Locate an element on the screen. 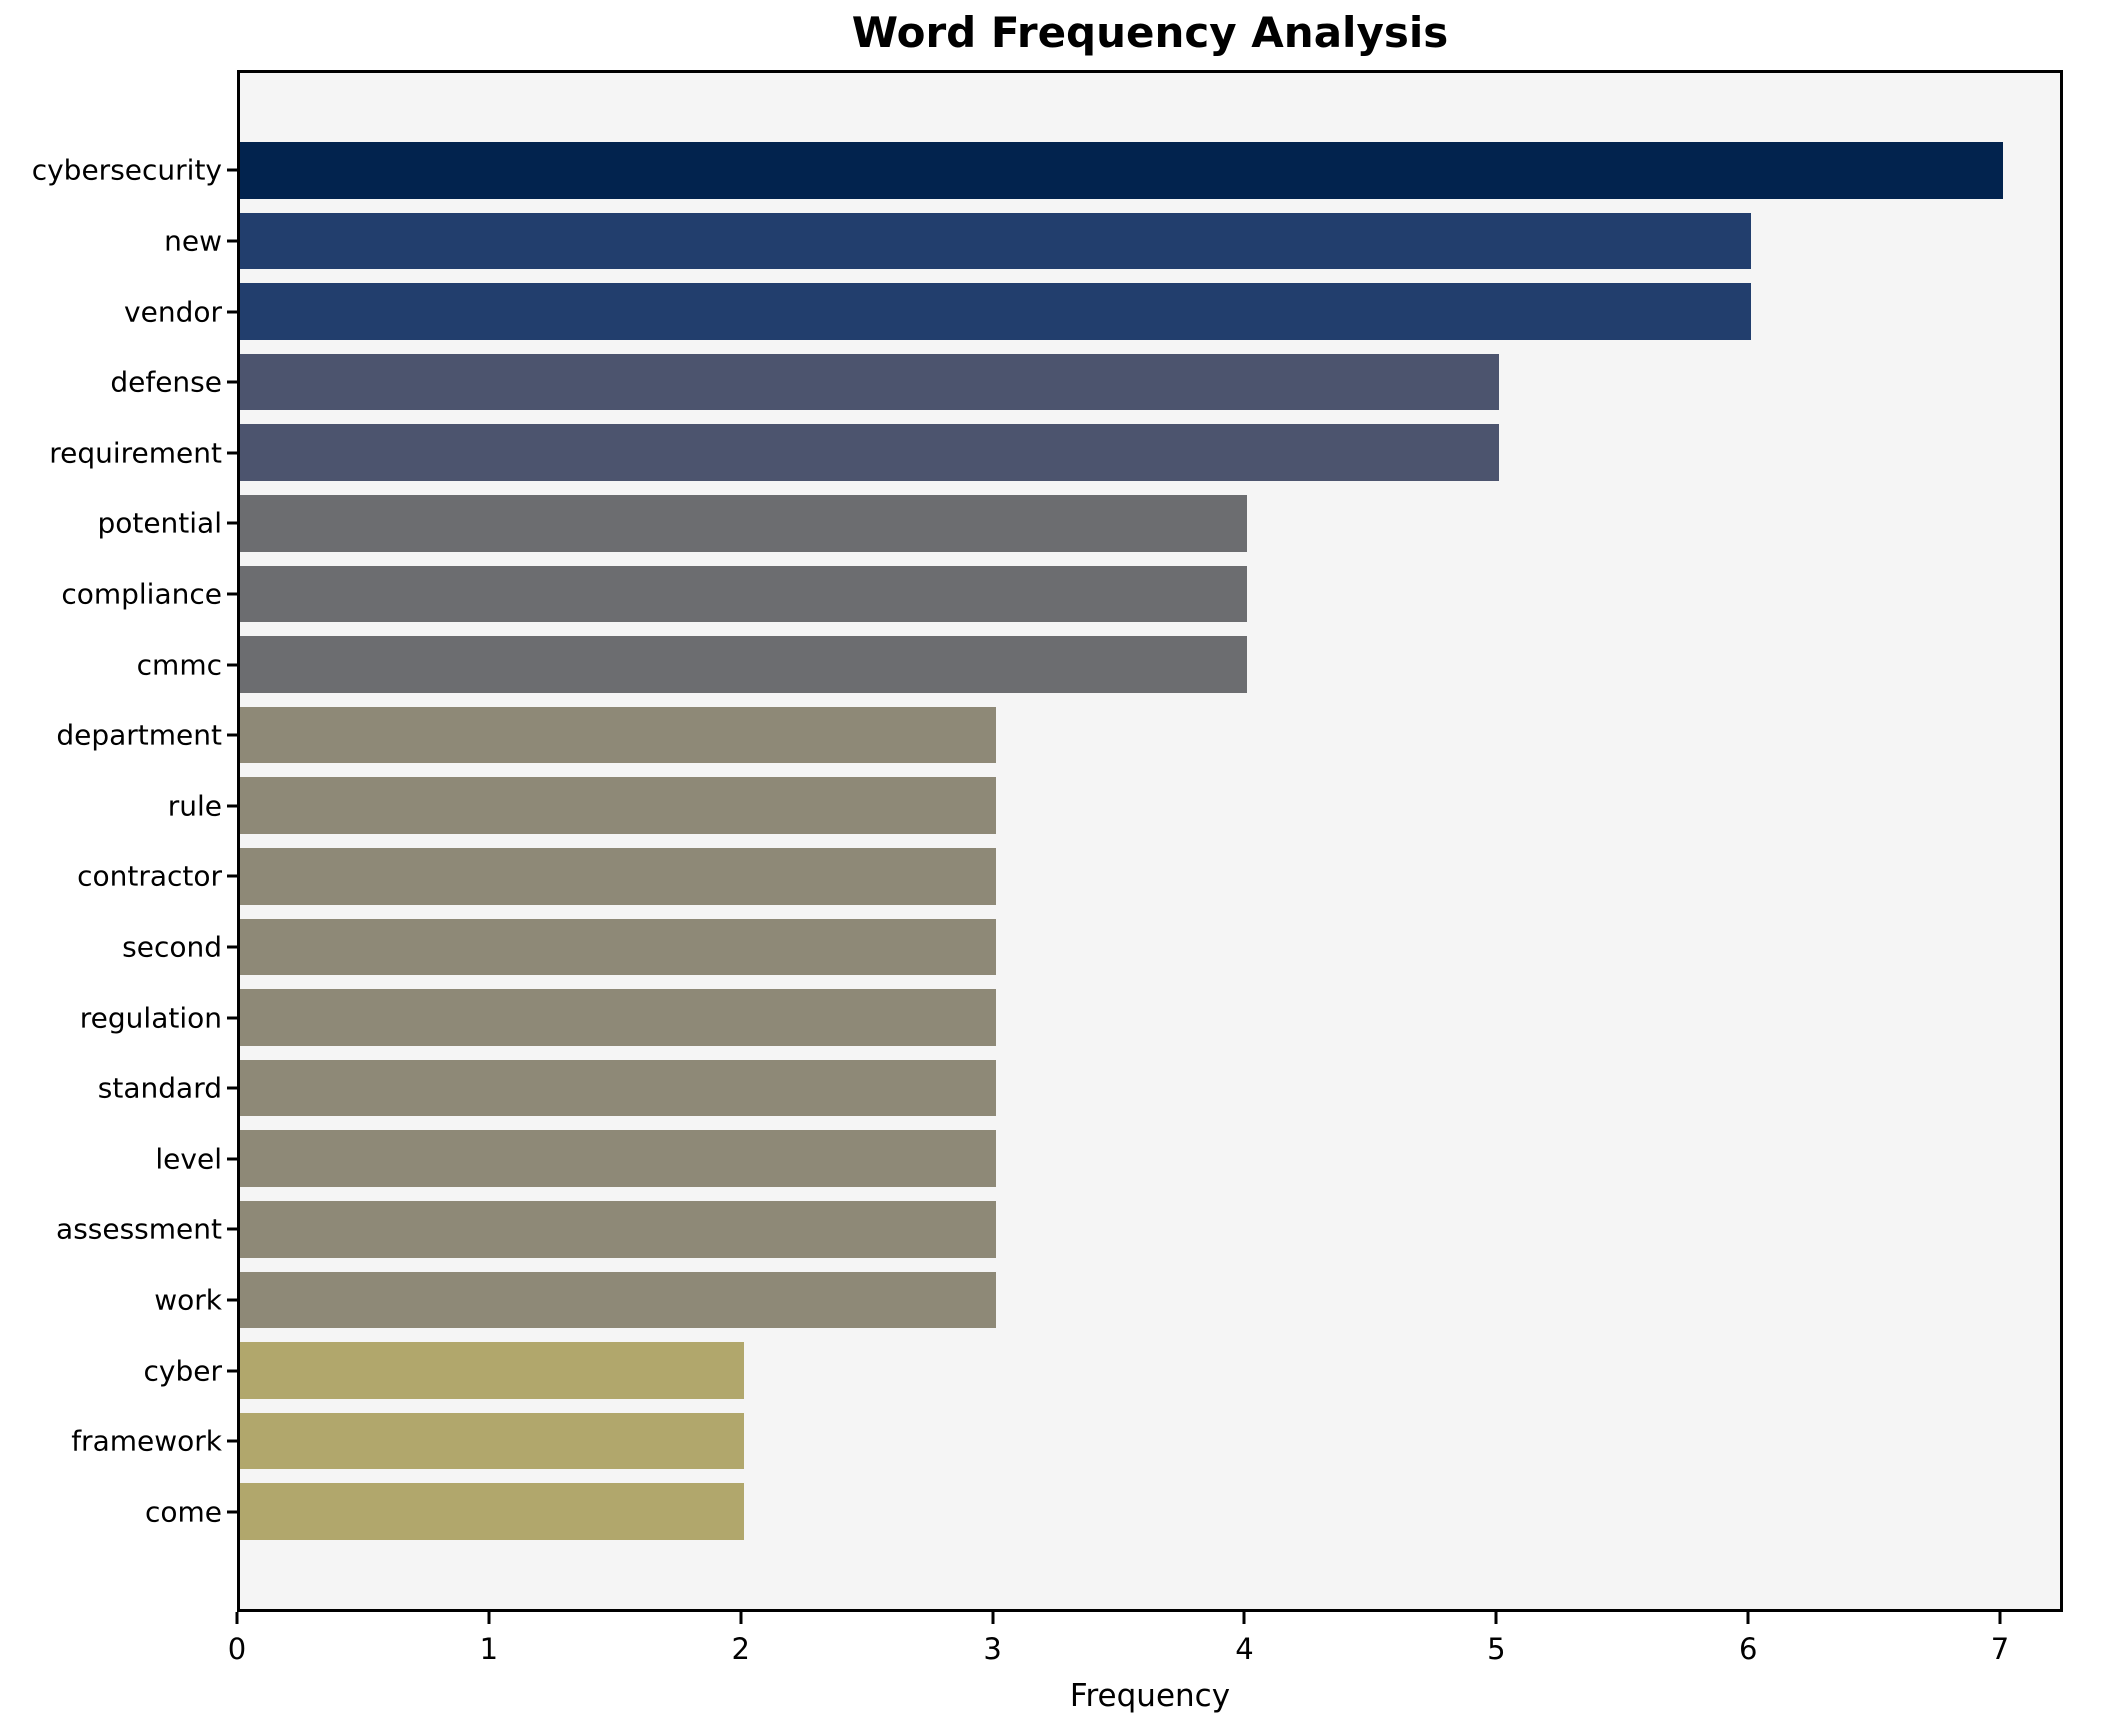 Image resolution: width=2115 pixels, height=1722 pixels. bar-rule is located at coordinates (618, 805).